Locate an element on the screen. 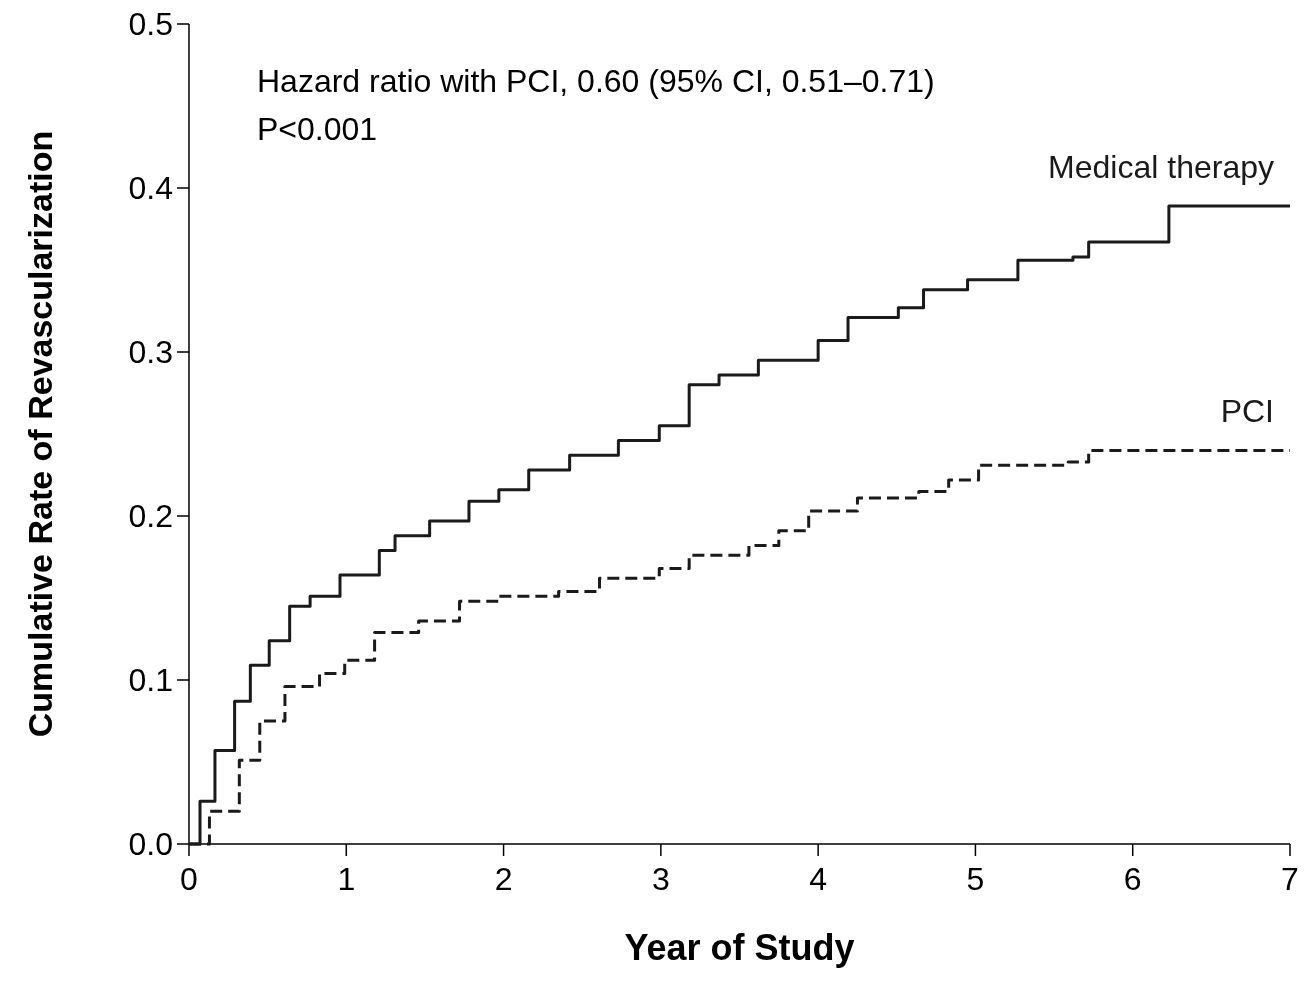 The image size is (1310, 988). x-tick-label: 0 is located at coordinates (189, 879).